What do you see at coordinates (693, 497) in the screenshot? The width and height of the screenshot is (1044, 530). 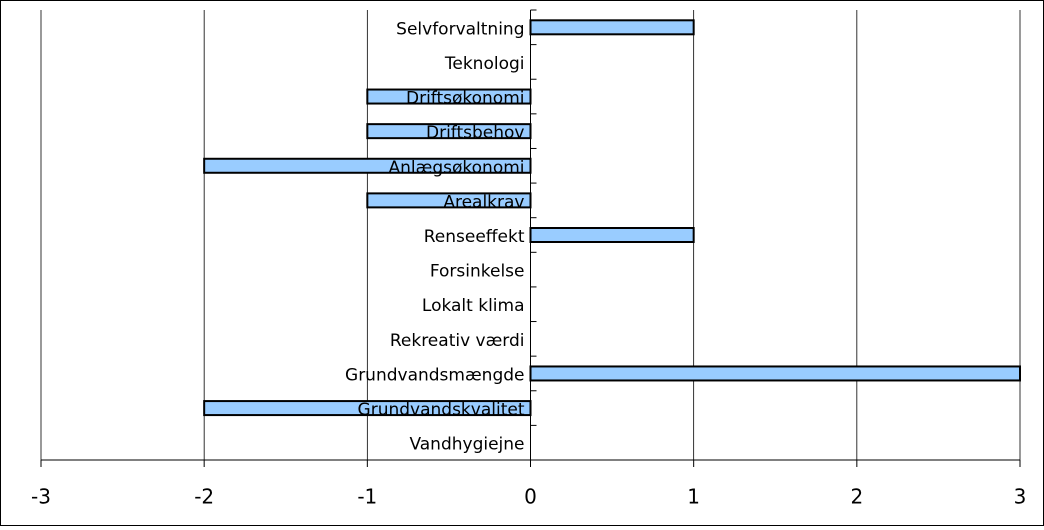 I see `x-tick-label: 1` at bounding box center [693, 497].